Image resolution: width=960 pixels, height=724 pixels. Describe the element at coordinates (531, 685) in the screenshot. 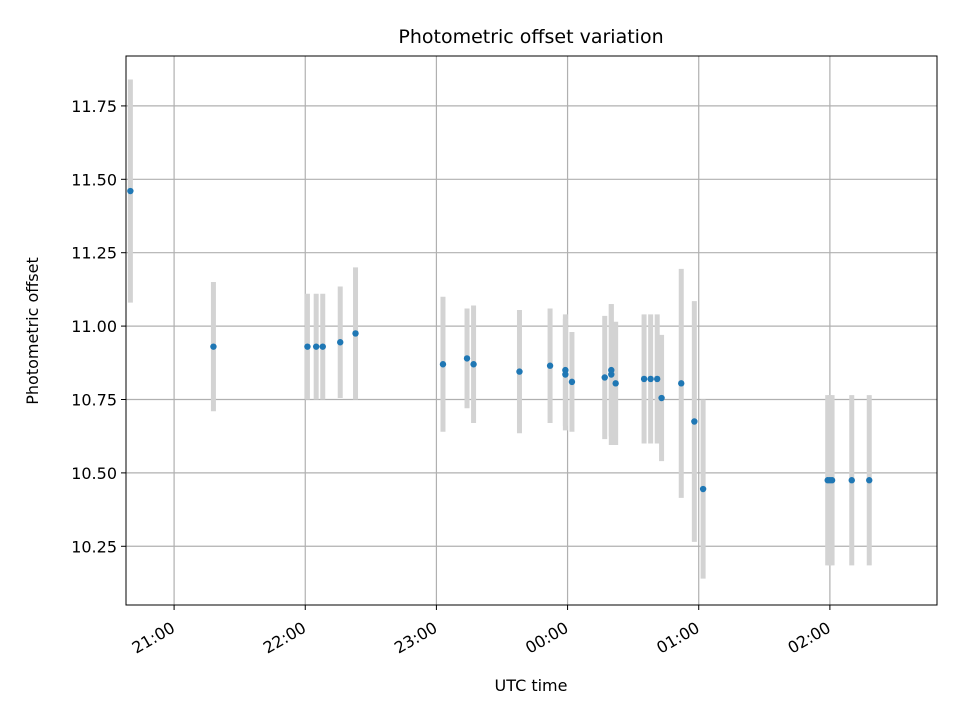

I see `x-axis-title: UTC time` at that location.